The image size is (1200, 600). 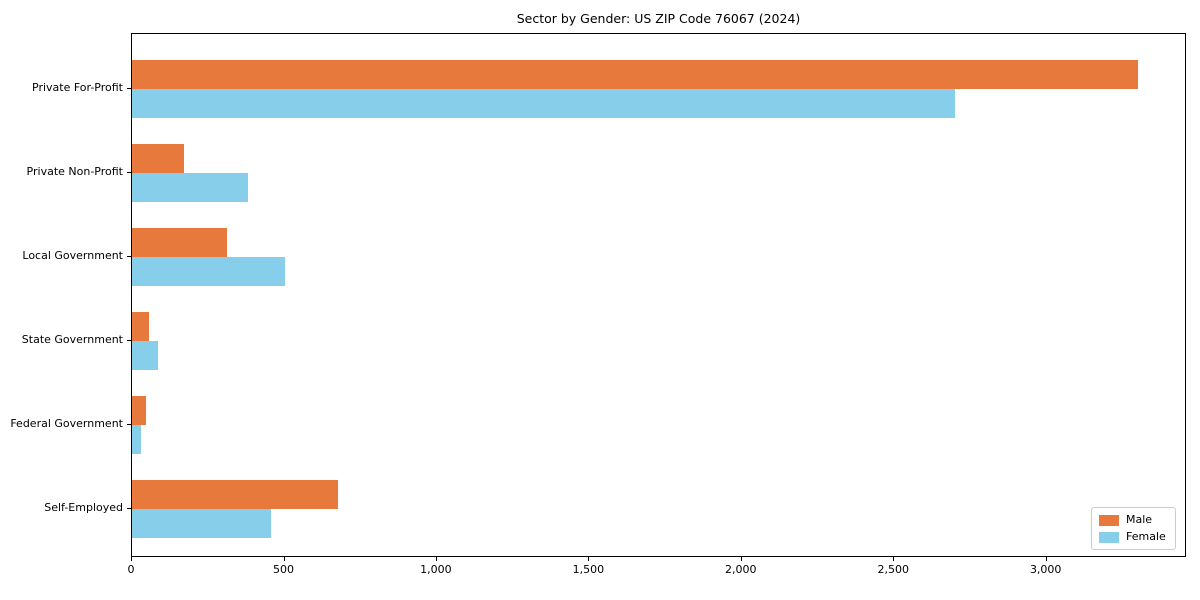 What do you see at coordinates (893, 569) in the screenshot?
I see `x-tick-label: 2,500` at bounding box center [893, 569].